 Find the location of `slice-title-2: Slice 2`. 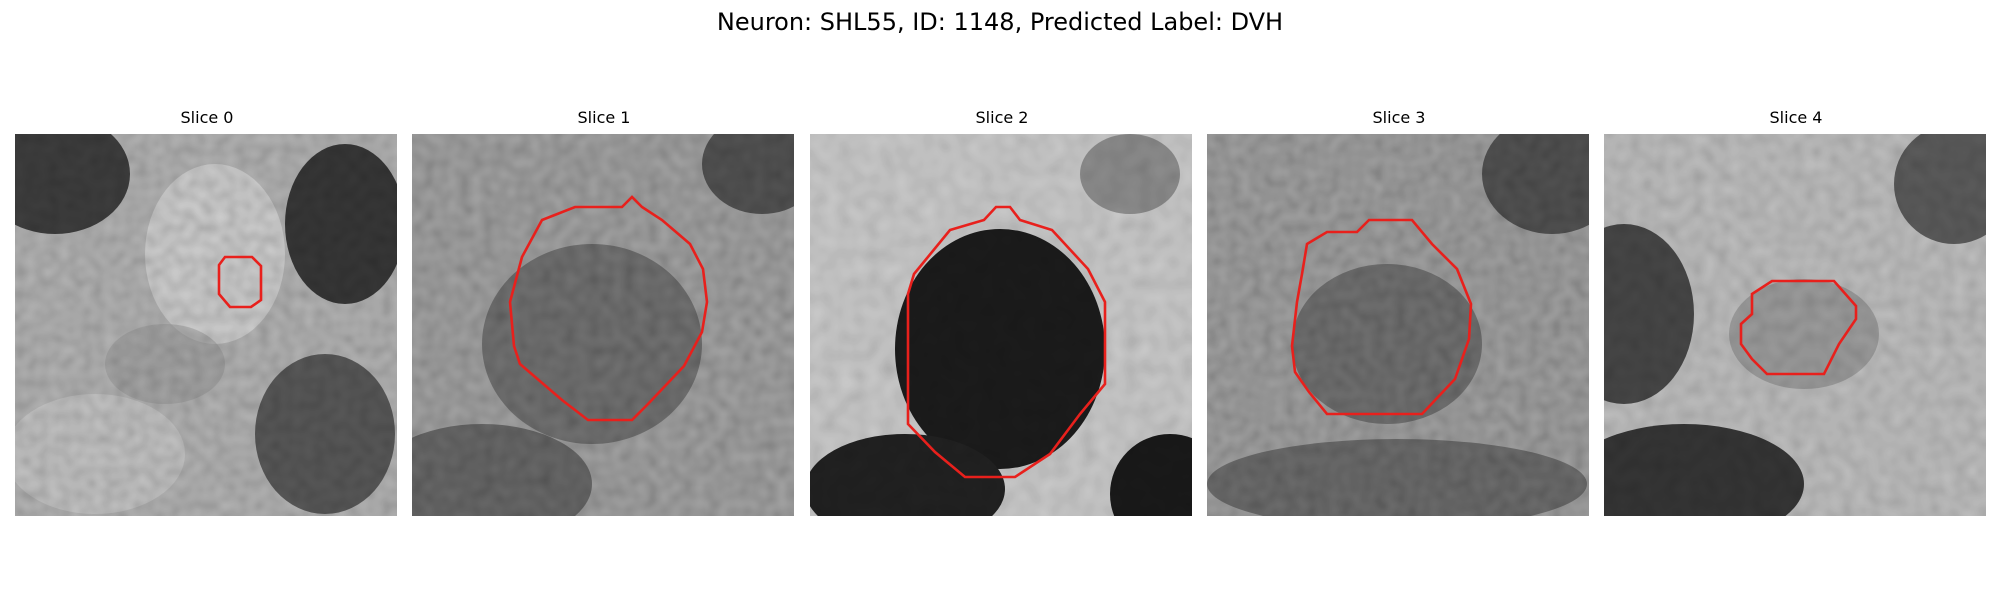

slice-title-2: Slice 2 is located at coordinates (1002, 117).